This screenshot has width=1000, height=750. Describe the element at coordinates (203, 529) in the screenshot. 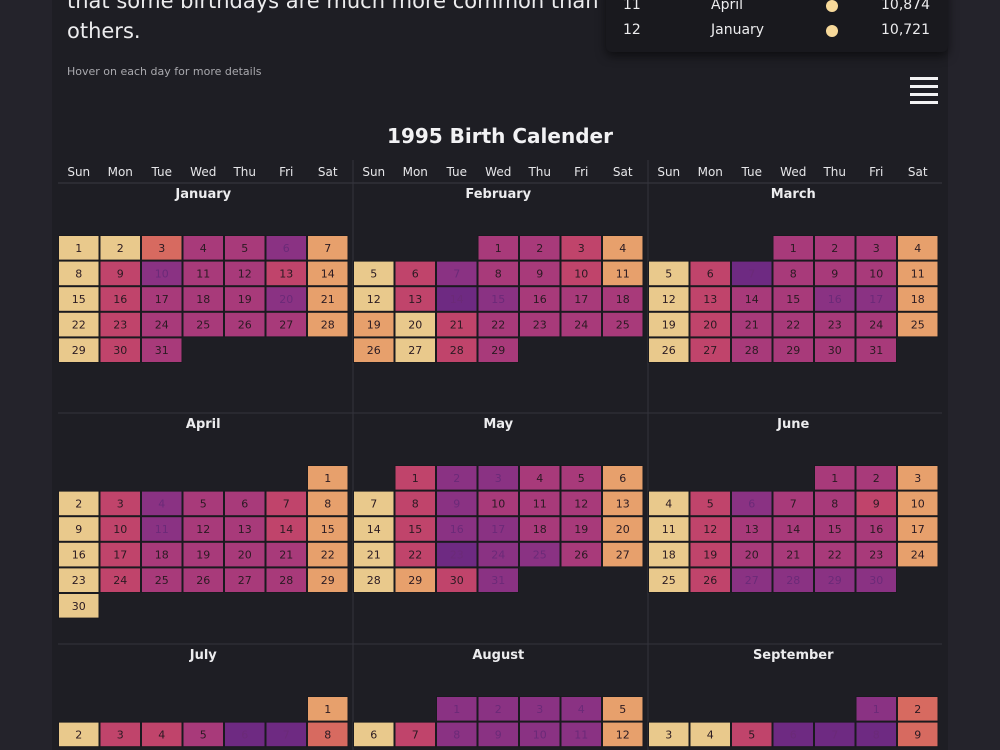

I see `day-number: 12` at that location.